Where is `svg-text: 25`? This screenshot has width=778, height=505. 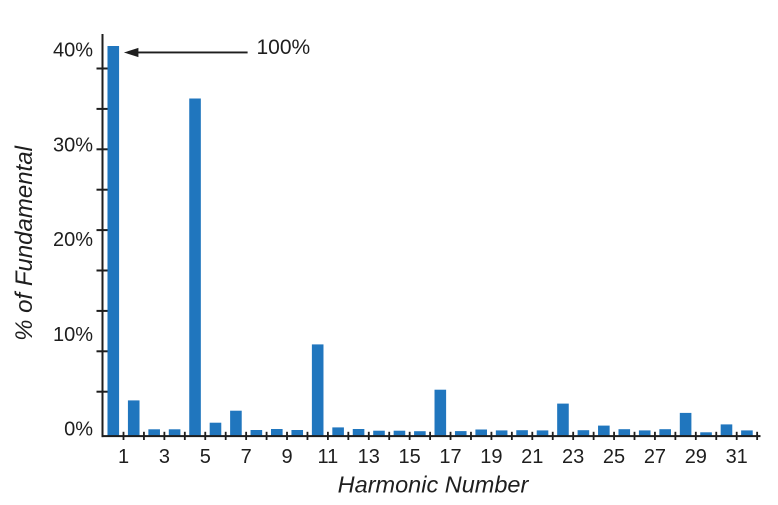
svg-text: 25 is located at coordinates (614, 457).